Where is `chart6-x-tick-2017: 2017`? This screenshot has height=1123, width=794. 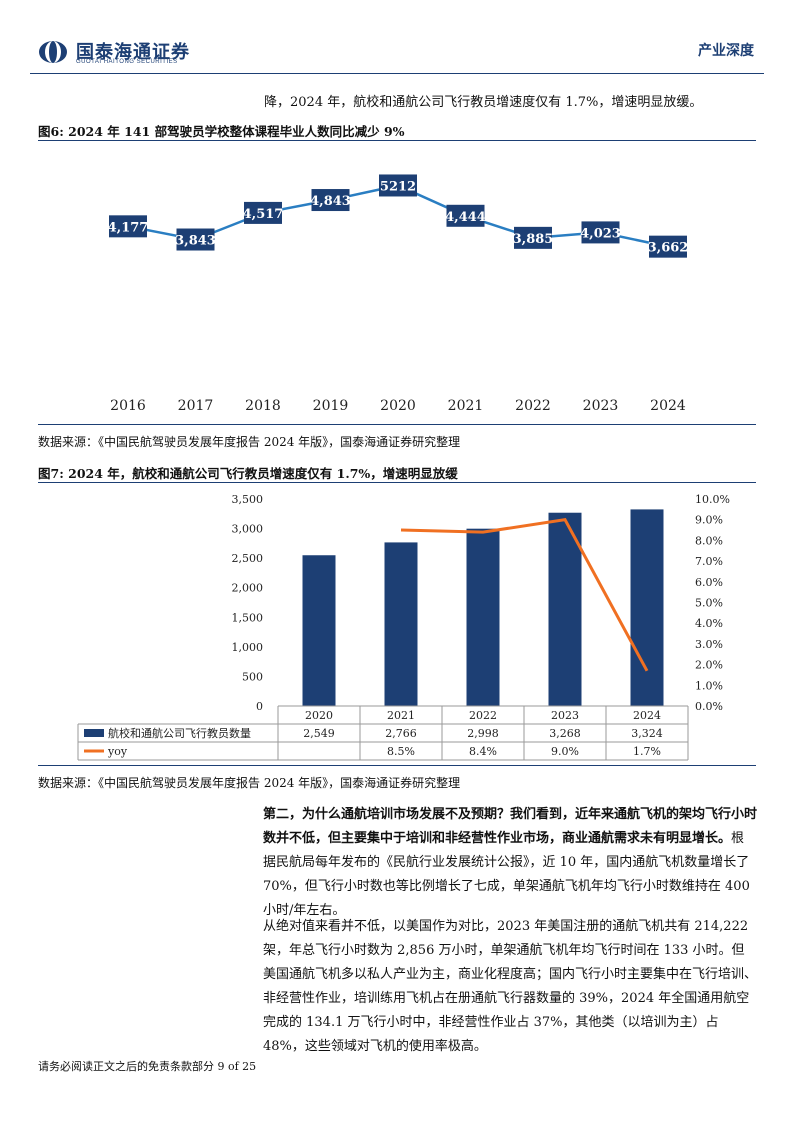 chart6-x-tick-2017: 2017 is located at coordinates (196, 406).